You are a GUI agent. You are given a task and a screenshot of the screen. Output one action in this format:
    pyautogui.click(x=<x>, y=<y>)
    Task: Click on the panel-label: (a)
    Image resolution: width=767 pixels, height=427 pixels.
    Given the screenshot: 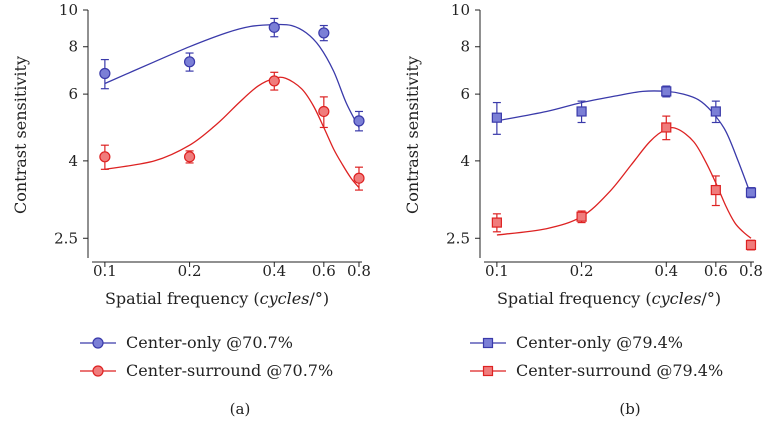 What is the action you would take?
    pyautogui.click(x=240, y=409)
    